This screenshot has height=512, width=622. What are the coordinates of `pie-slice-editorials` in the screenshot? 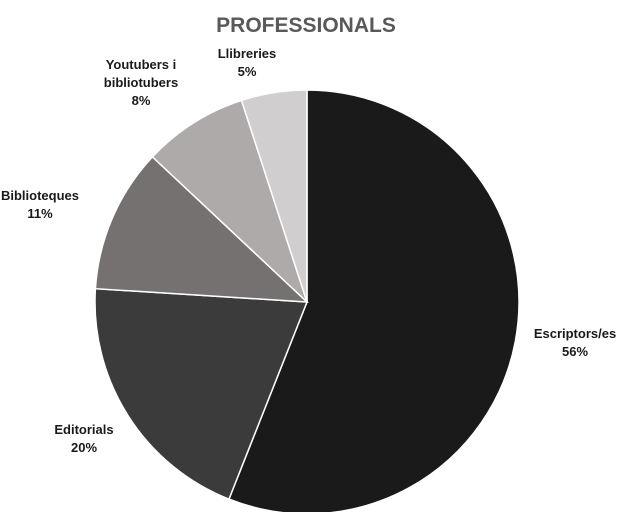 It's located at (201, 394).